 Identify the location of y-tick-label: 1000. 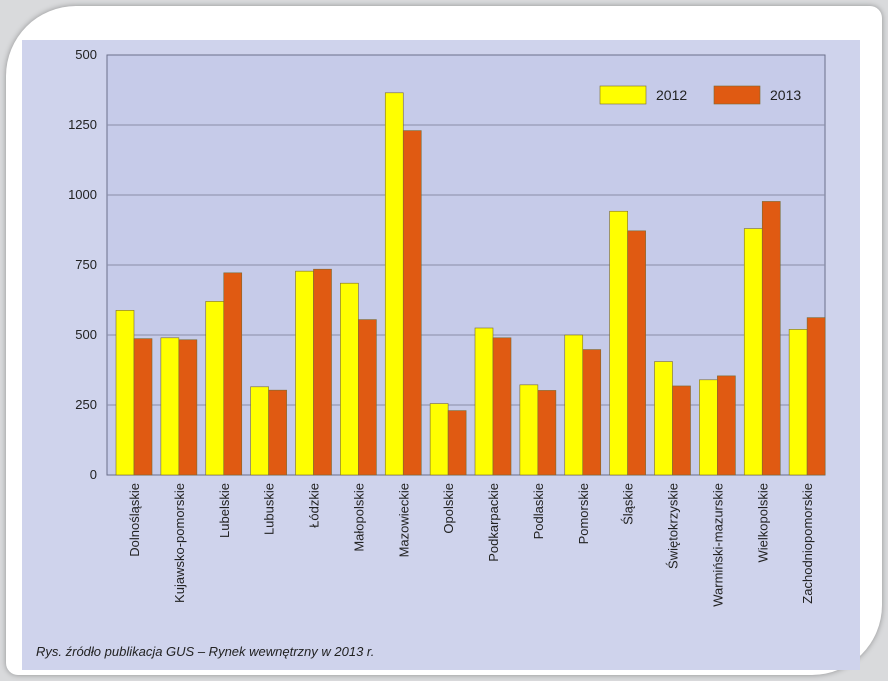
(82, 194).